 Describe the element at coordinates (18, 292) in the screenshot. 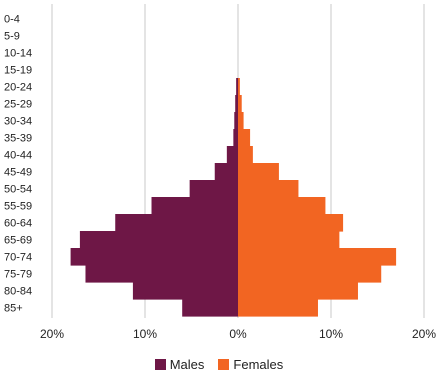

I see `age-label-80-84: 80-84` at that location.